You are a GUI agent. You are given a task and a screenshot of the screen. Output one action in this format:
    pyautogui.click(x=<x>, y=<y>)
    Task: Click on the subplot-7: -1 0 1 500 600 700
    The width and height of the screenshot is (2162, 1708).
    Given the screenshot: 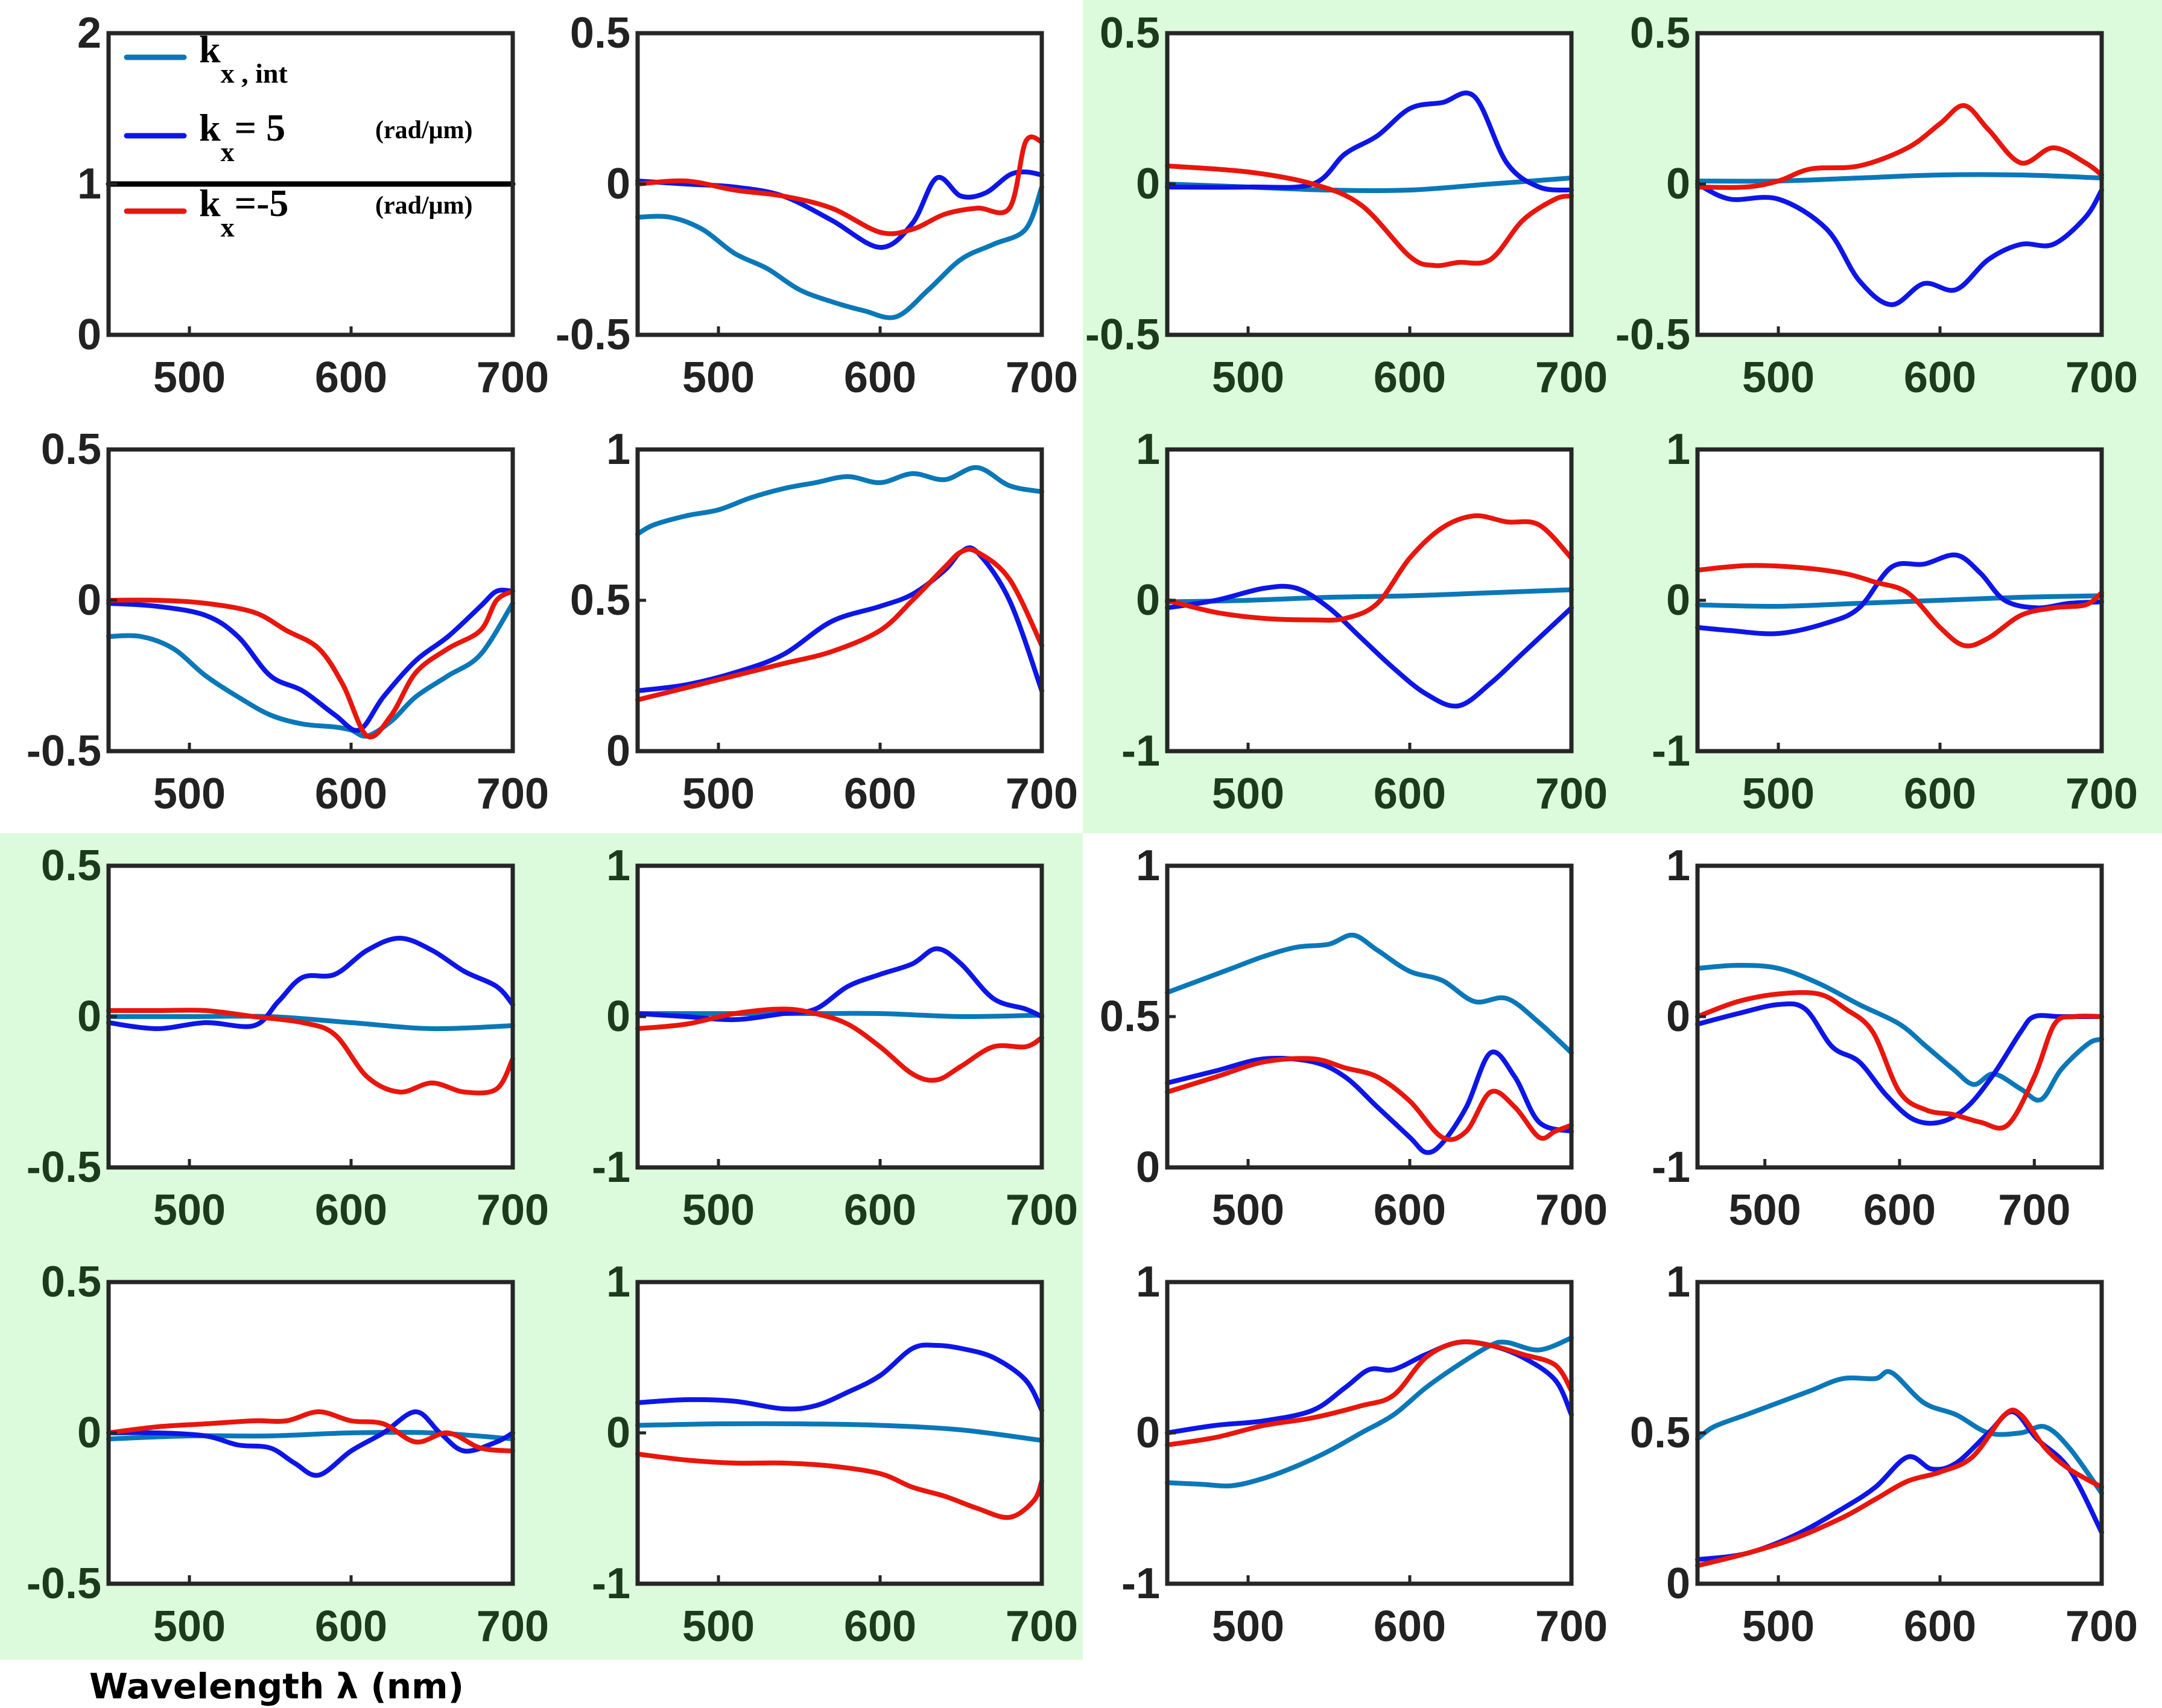 What is the action you would take?
    pyautogui.click(x=1364, y=621)
    